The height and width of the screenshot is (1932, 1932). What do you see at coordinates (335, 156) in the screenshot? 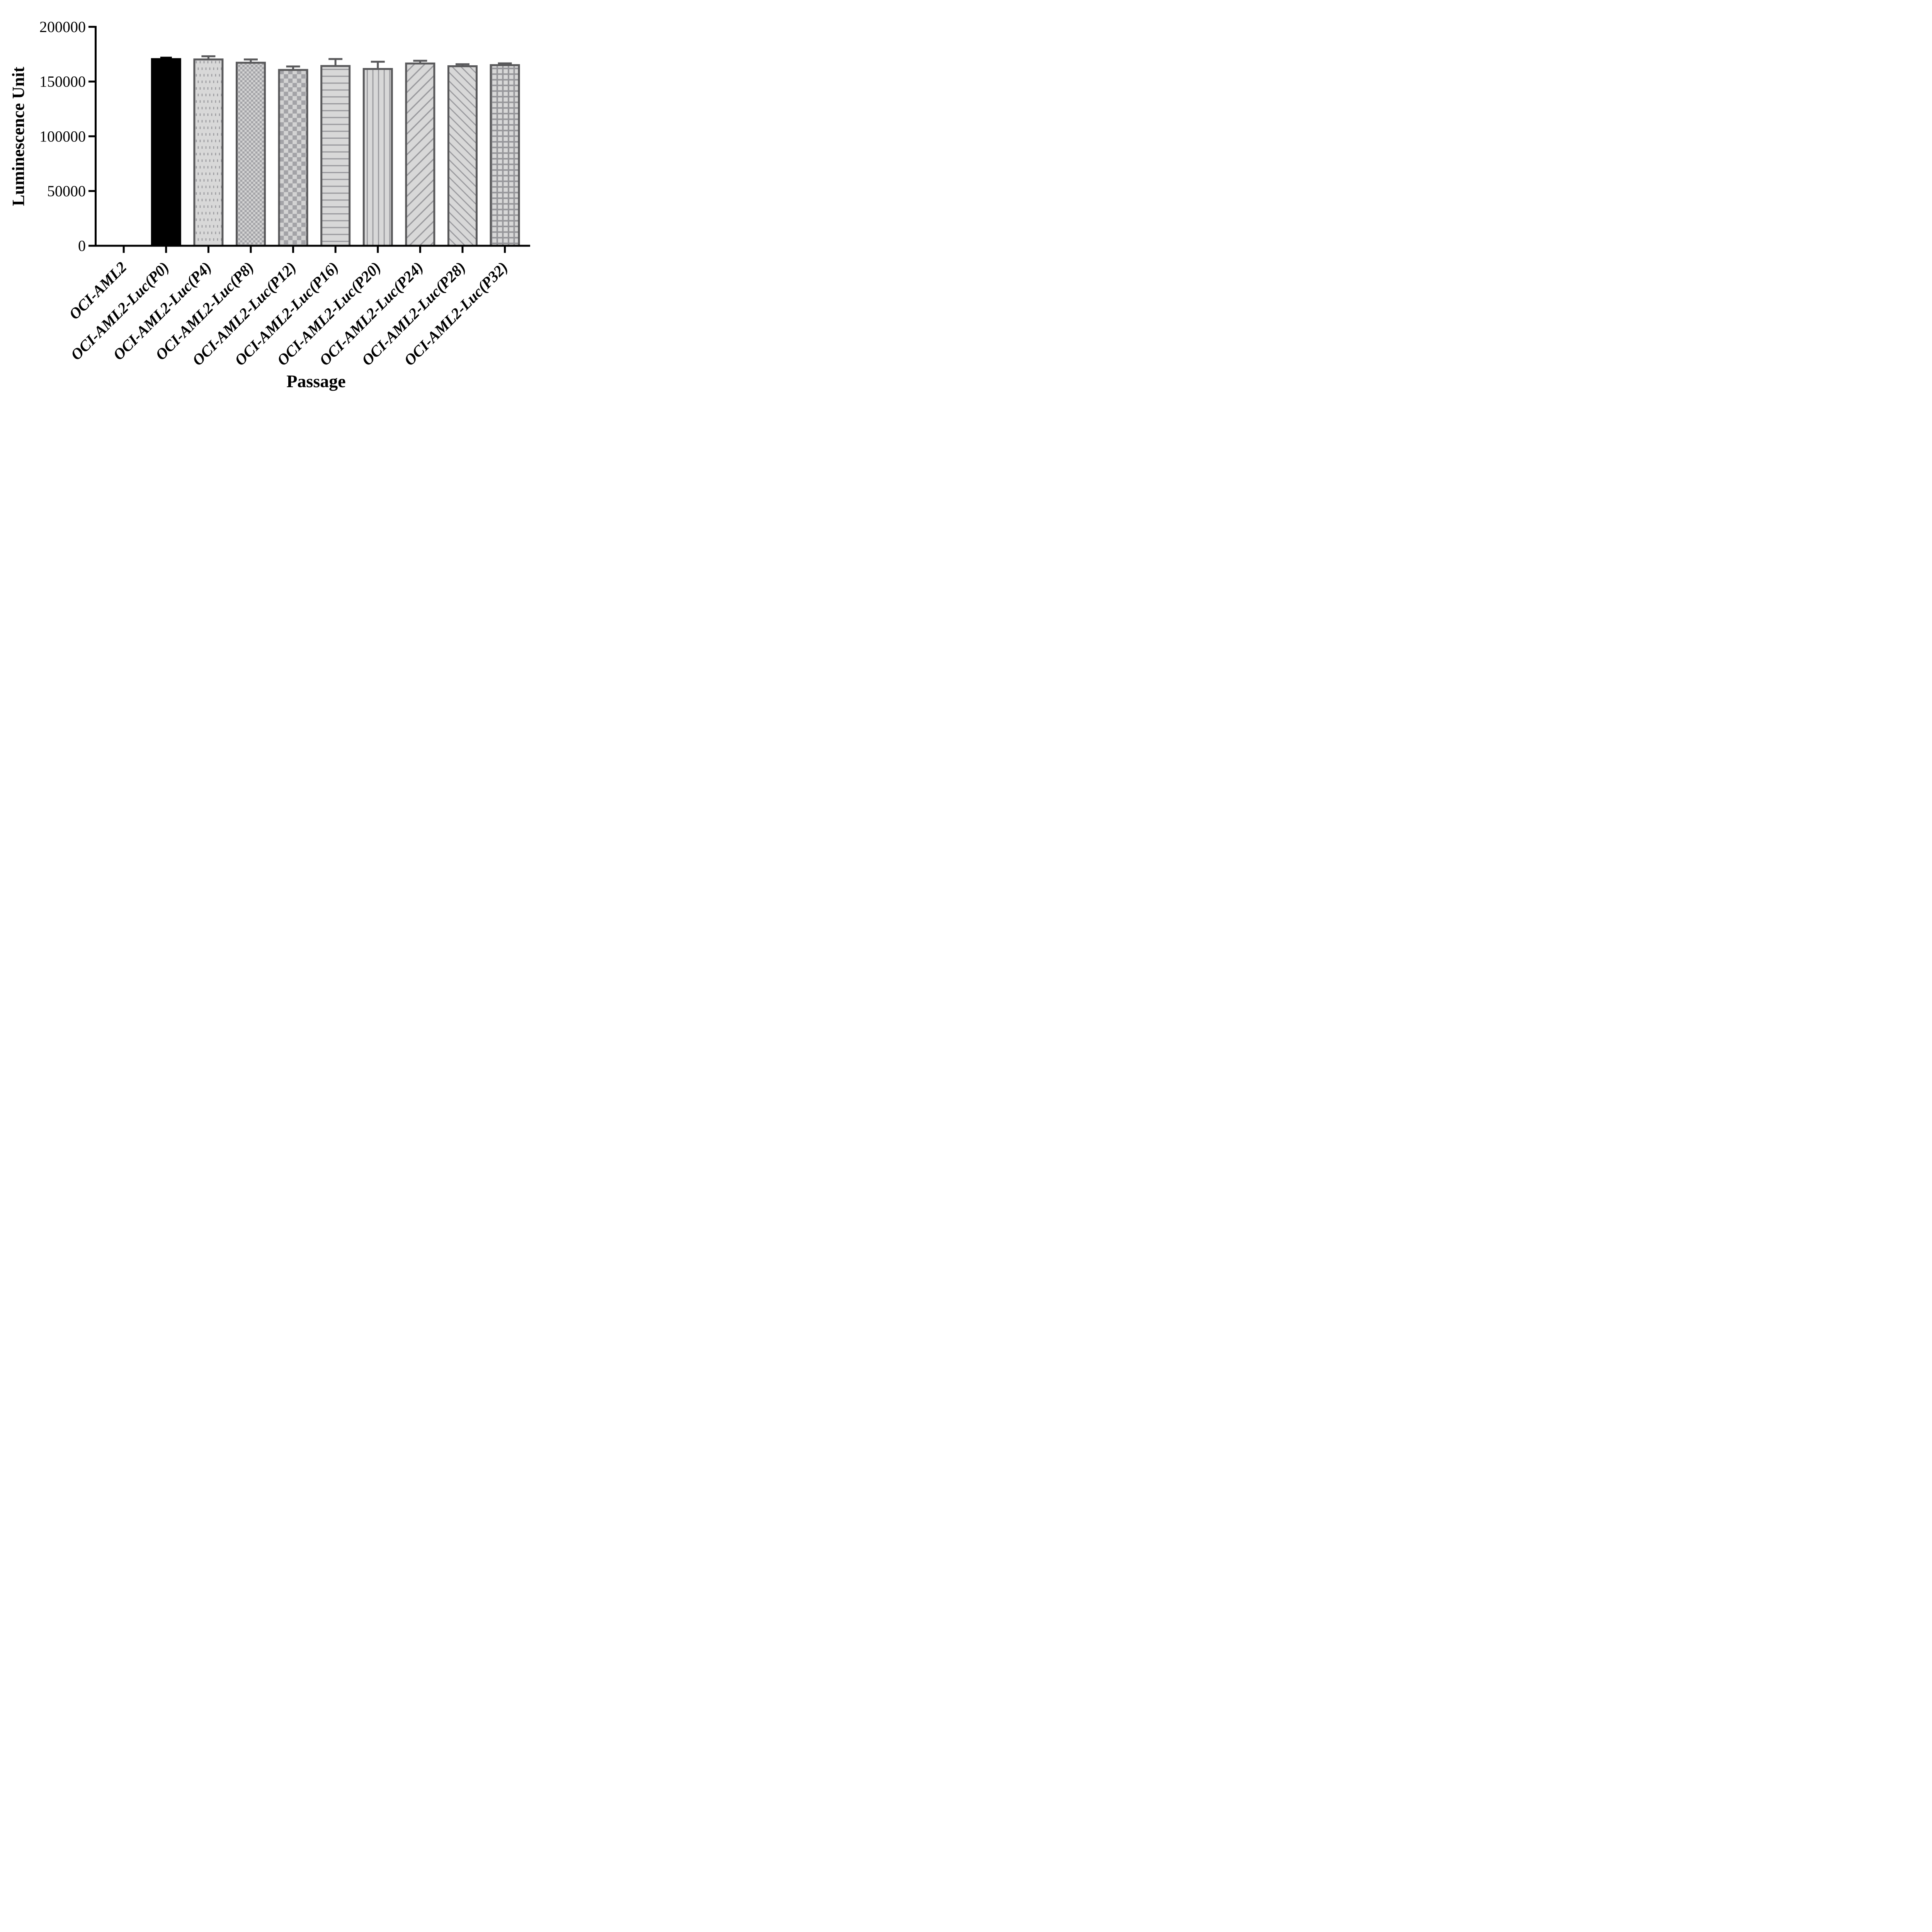
I see `bar-OCI-AML2-Luc(P16)` at bounding box center [335, 156].